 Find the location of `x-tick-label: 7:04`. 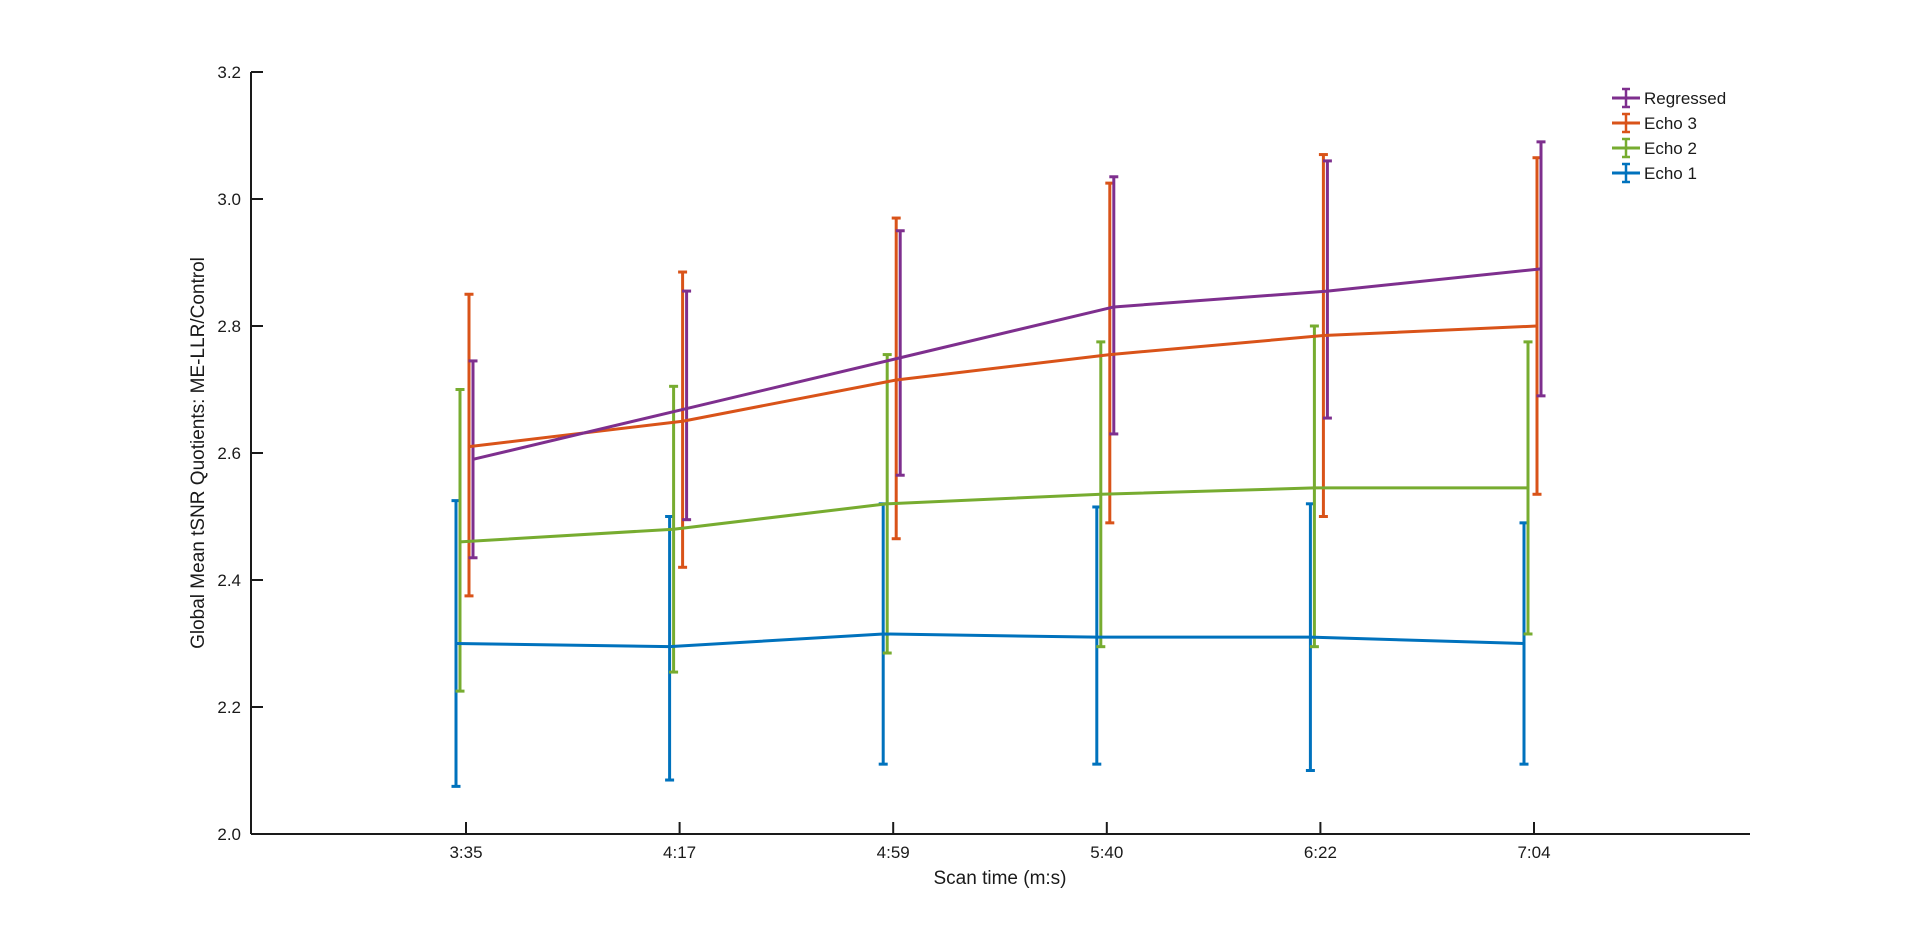

x-tick-label: 7:04 is located at coordinates (1533, 852).